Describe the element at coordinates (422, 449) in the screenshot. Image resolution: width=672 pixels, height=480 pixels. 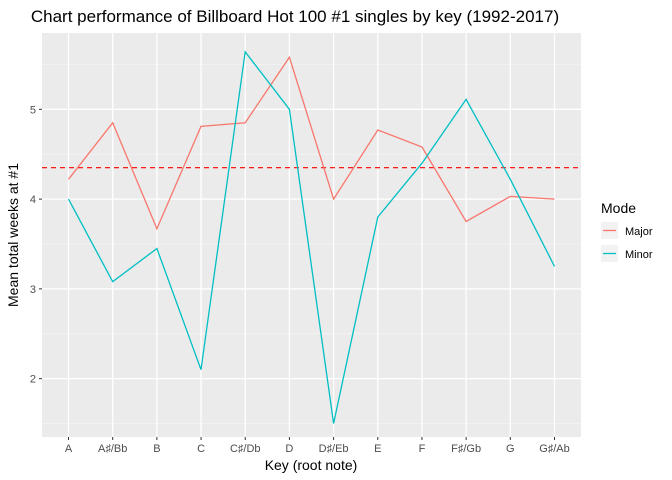
I see `x-tick-label: F` at that location.